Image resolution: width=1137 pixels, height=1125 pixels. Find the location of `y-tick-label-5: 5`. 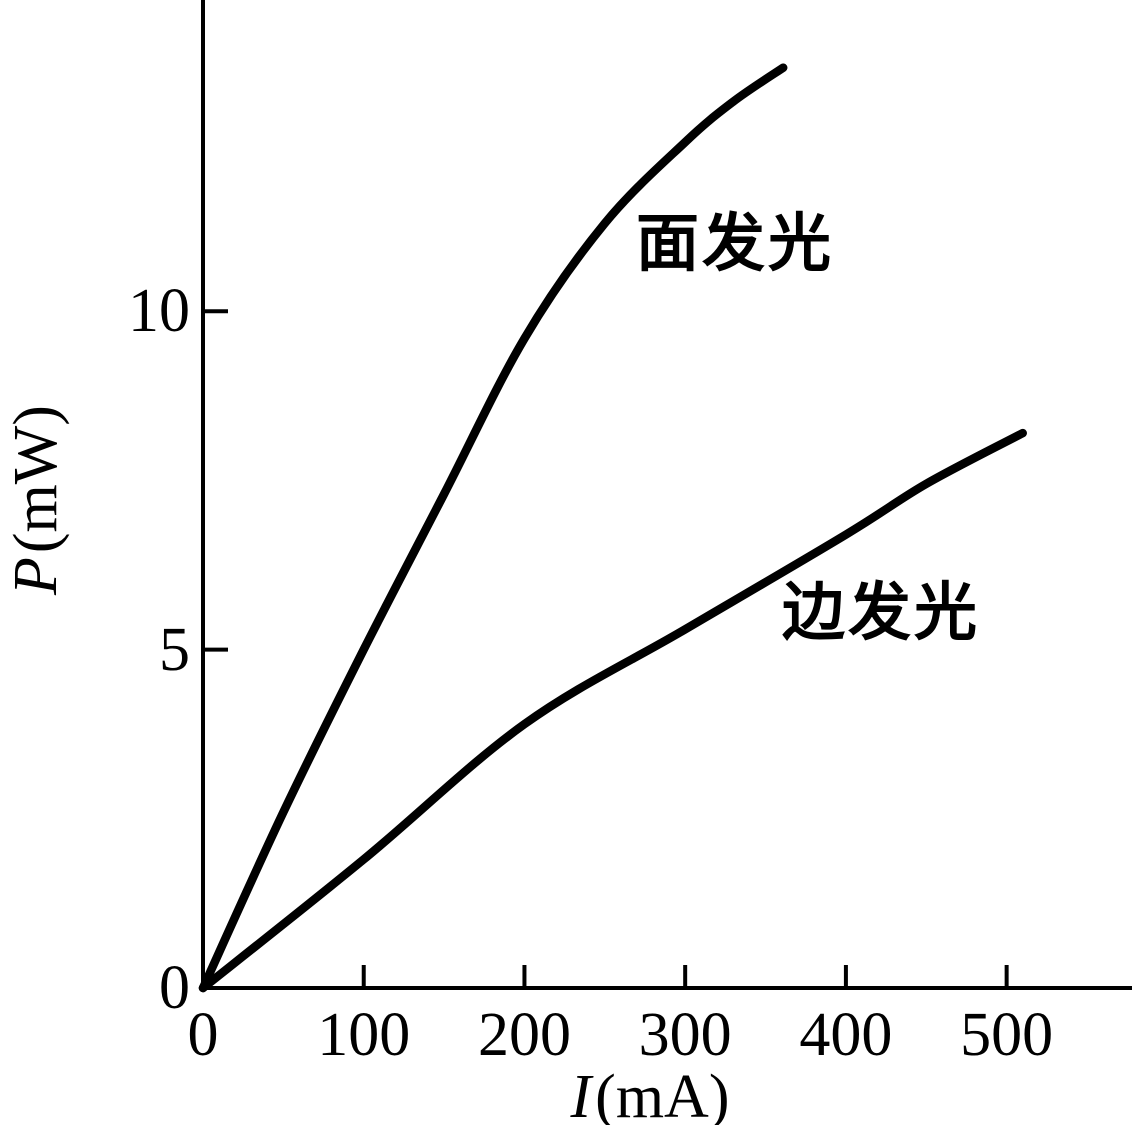

y-tick-label-5: 5 is located at coordinates (174, 649).